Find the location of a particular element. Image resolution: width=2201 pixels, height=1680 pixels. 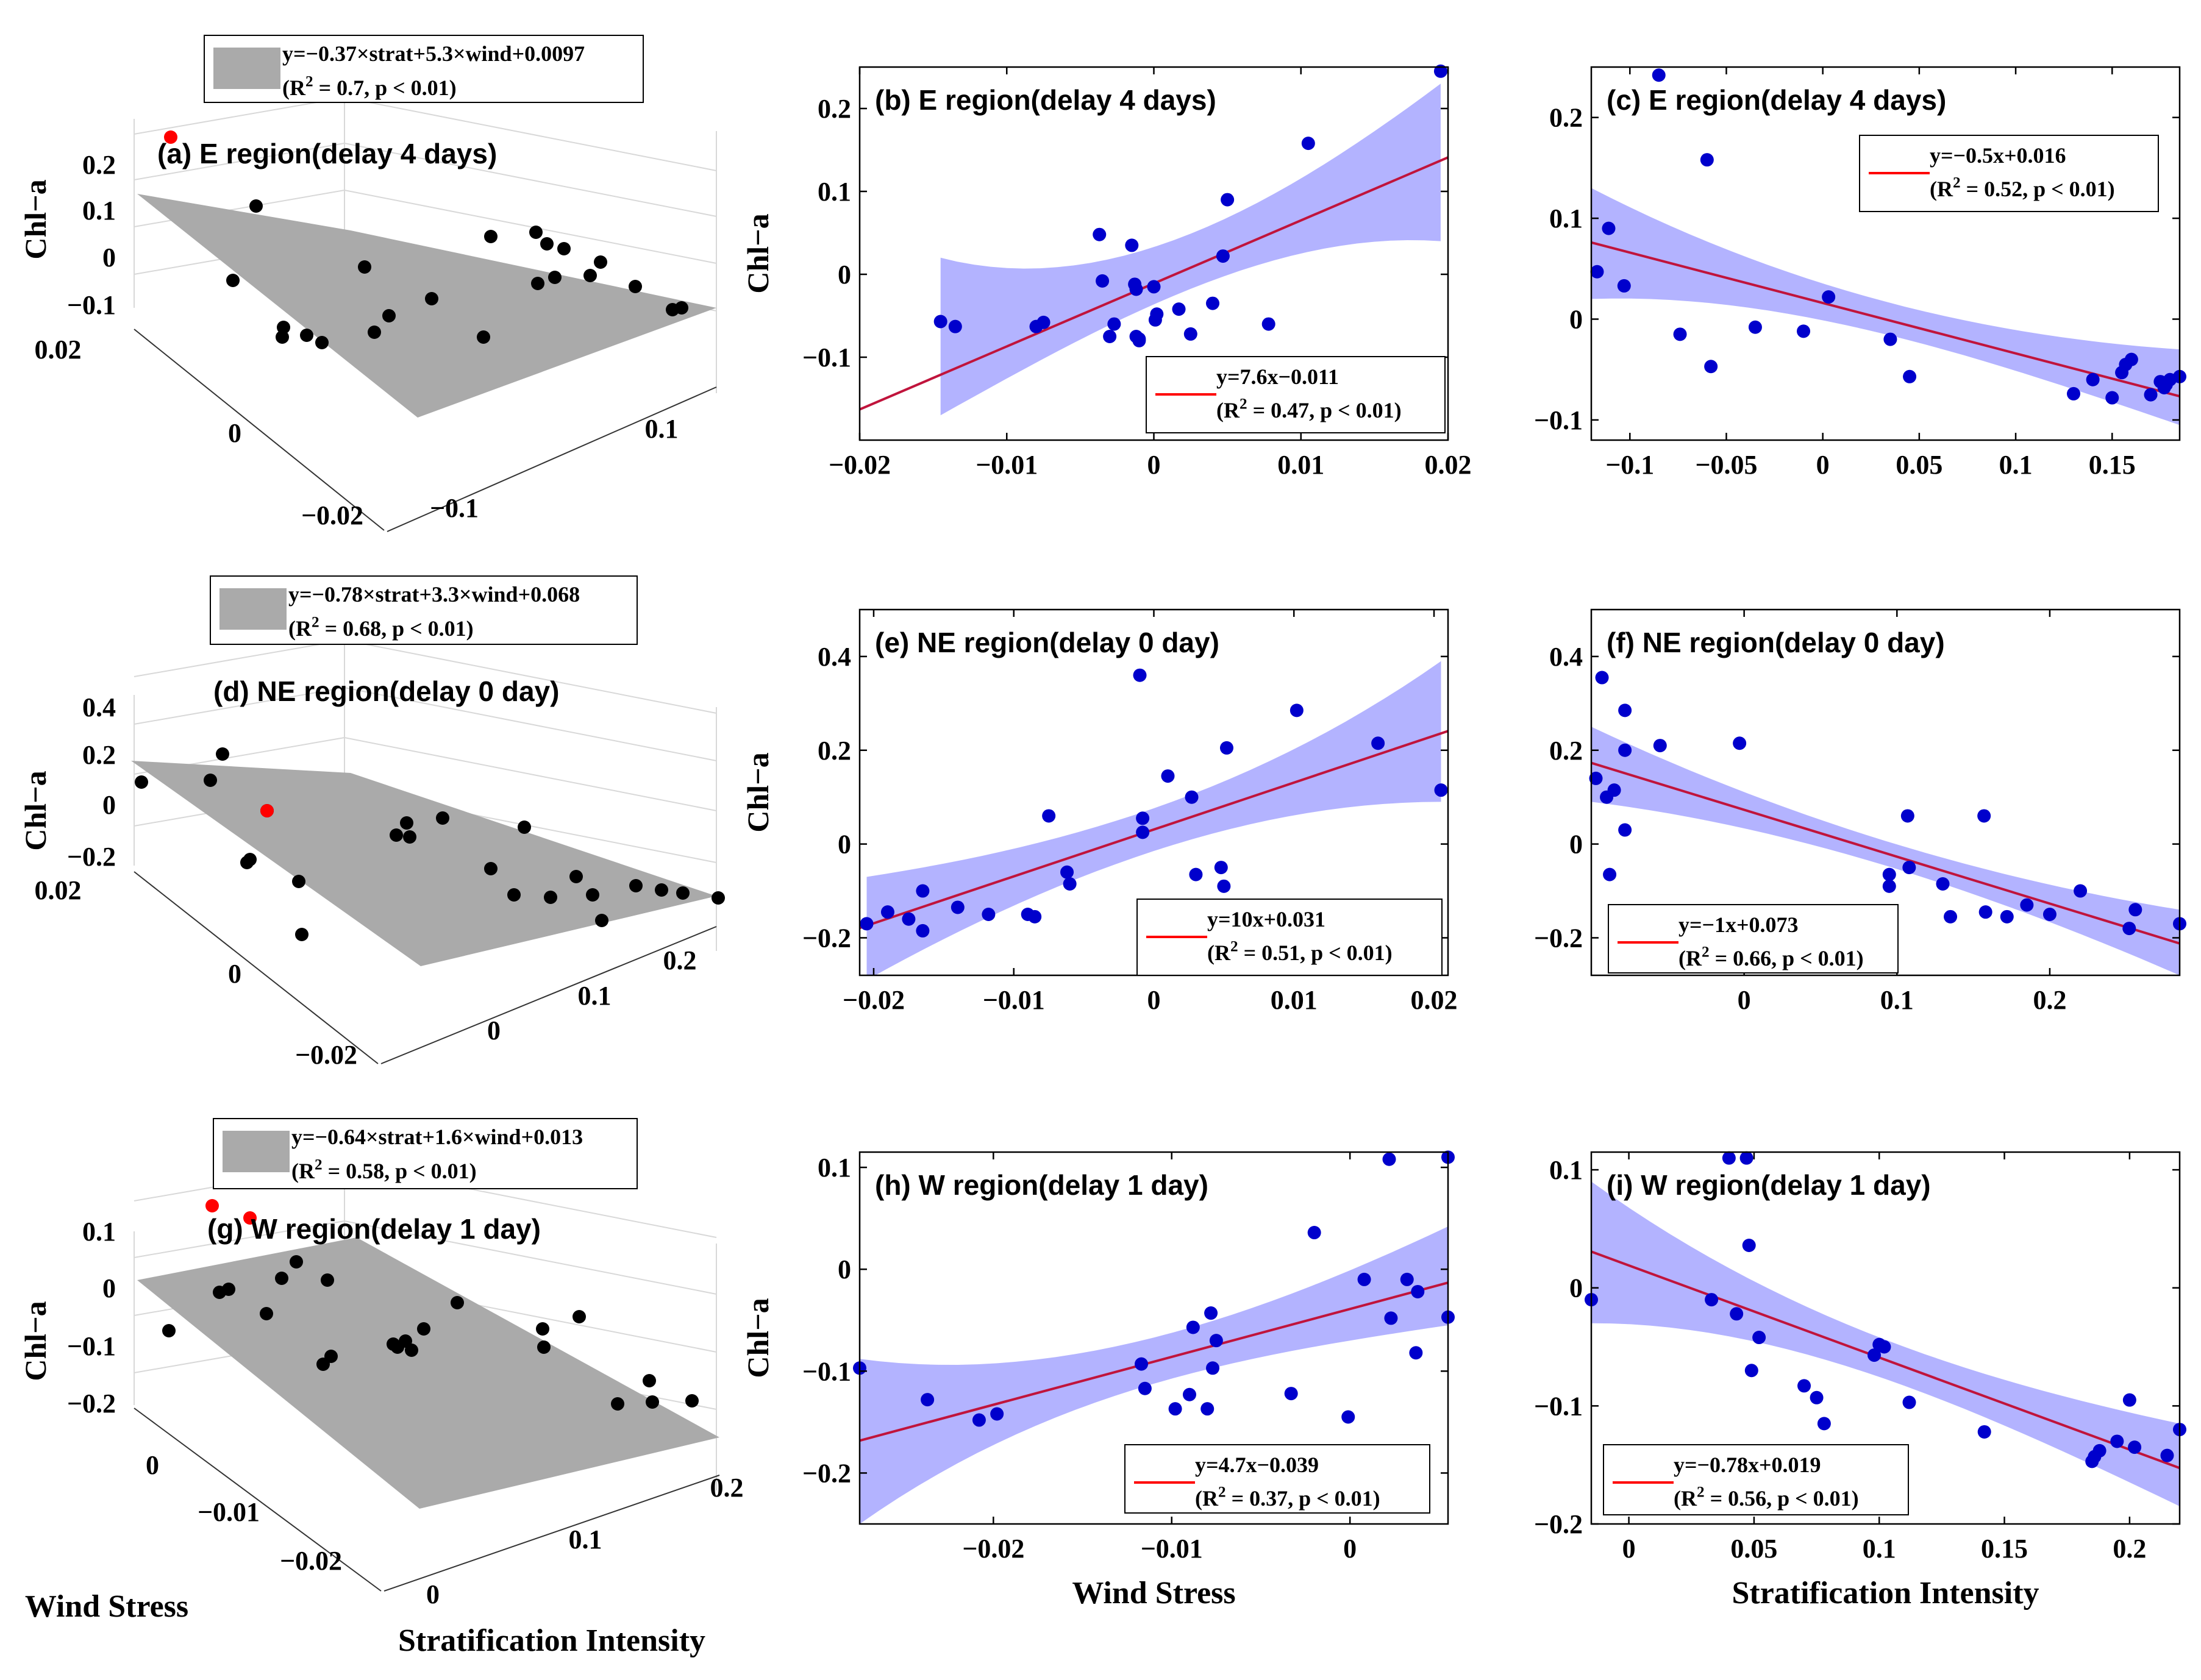

legend: y=10x+0.031 (R2 = 0.51, p < 0.01) is located at coordinates (1290, 937).